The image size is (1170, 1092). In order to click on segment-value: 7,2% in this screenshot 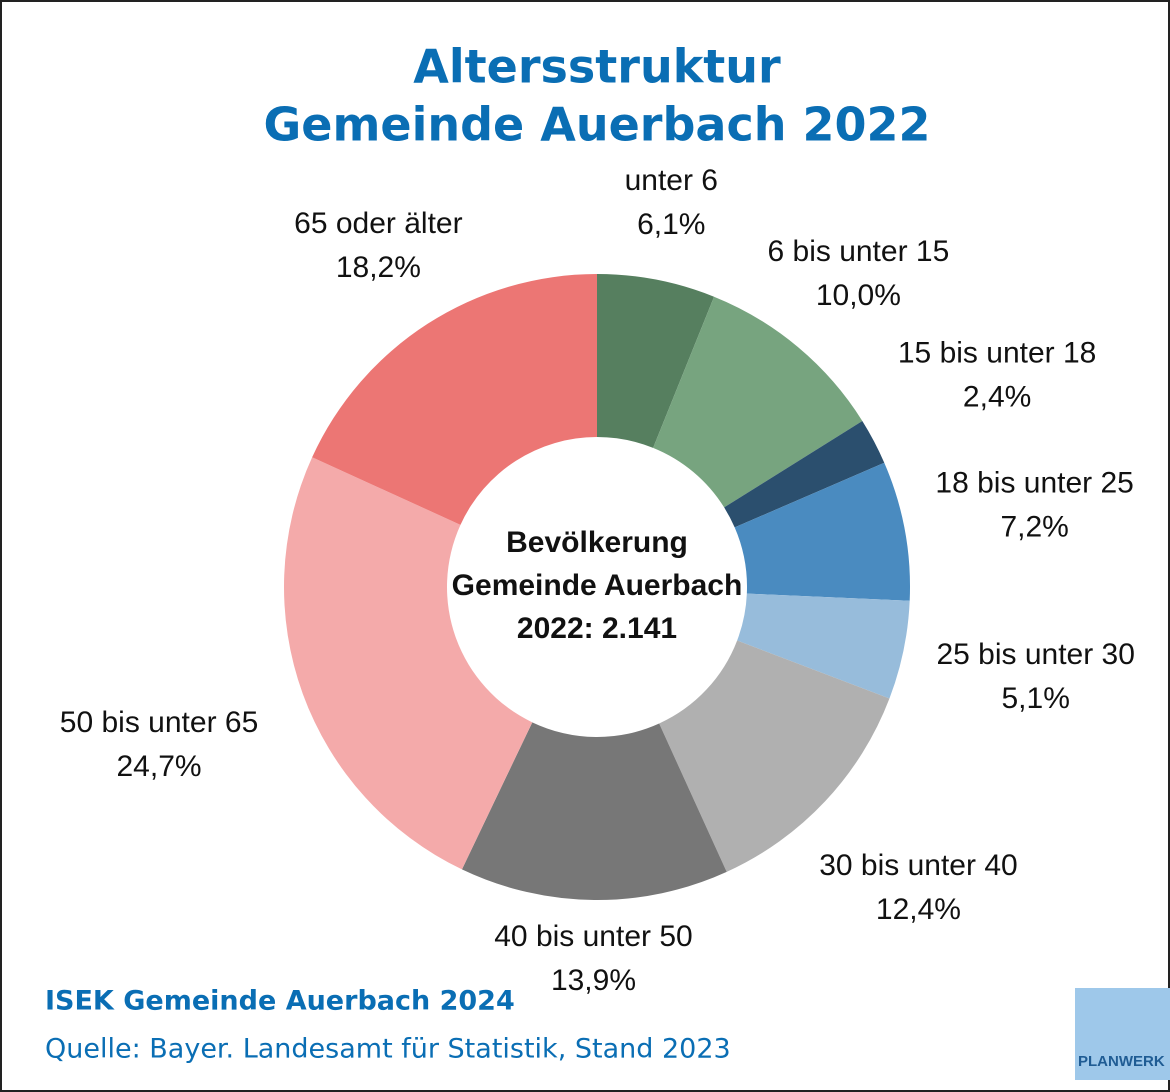, I will do `click(1034, 526)`.